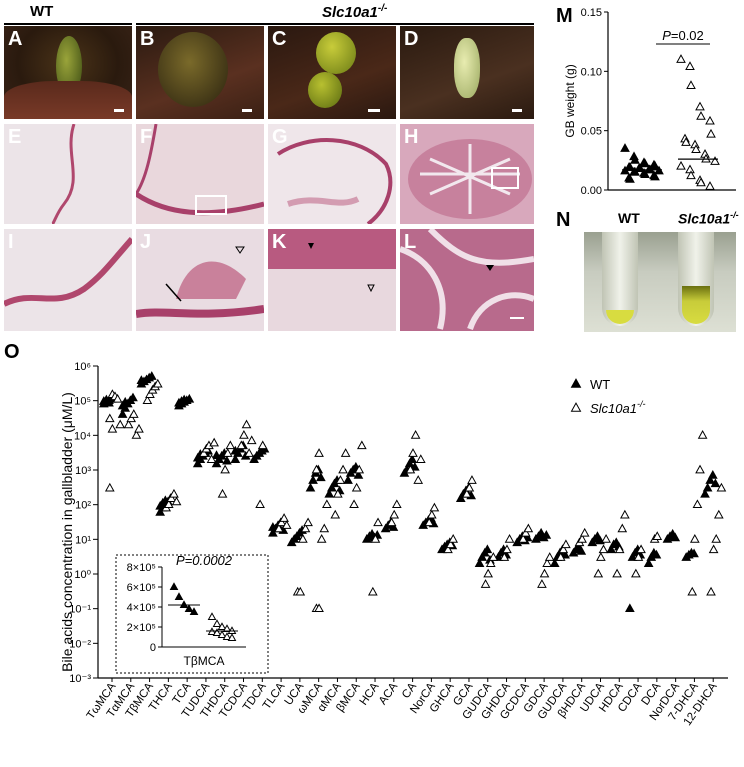  What do you see at coordinates (83, 540) in the screenshot?
I see `y-tick-label: 10¹` at bounding box center [83, 540].